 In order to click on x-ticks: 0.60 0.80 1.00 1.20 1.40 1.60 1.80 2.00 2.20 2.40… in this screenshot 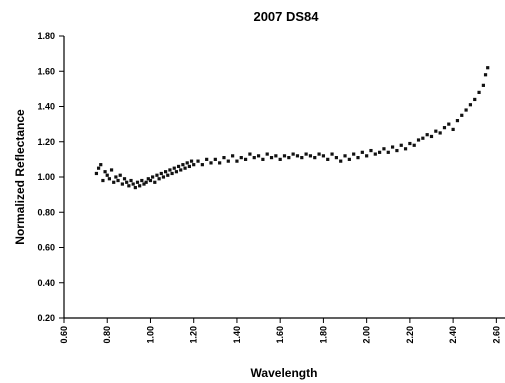, I will do `click(280, 331)`.